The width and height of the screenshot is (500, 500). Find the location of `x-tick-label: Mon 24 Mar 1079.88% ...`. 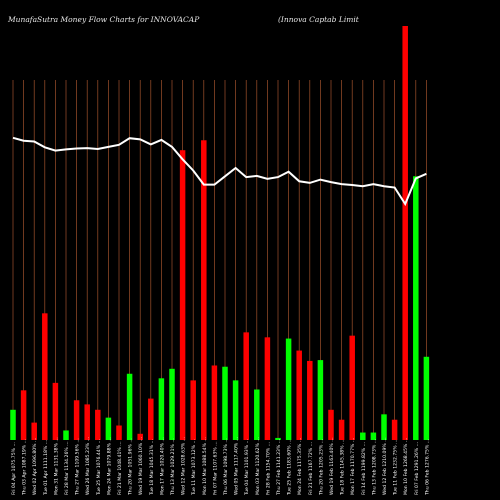

x-tick-label: Mon 24 Mar 1079.88% ... is located at coordinates (109, 466).